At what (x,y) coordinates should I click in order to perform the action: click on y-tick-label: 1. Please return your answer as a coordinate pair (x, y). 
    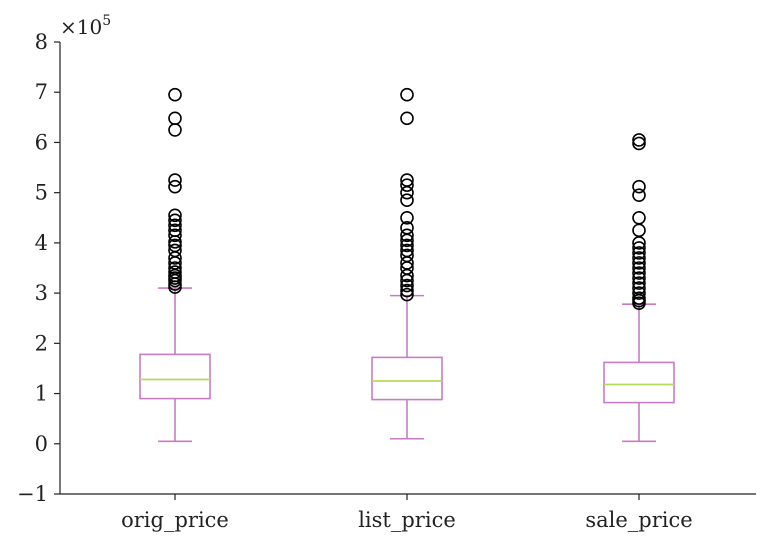
    Looking at the image, I should click on (41, 394).